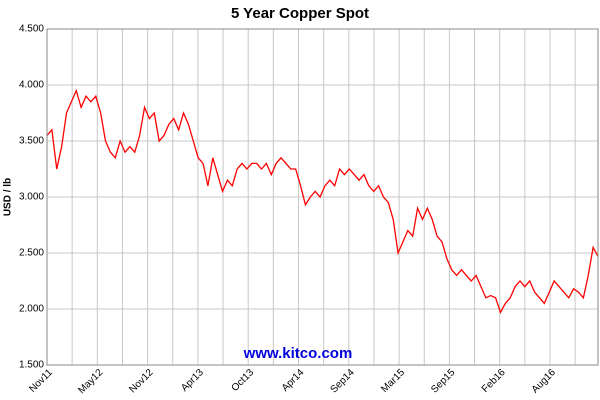 The image size is (600, 400). Describe the element at coordinates (443, 381) in the screenshot. I see `x-tick-label: Sep15` at that location.